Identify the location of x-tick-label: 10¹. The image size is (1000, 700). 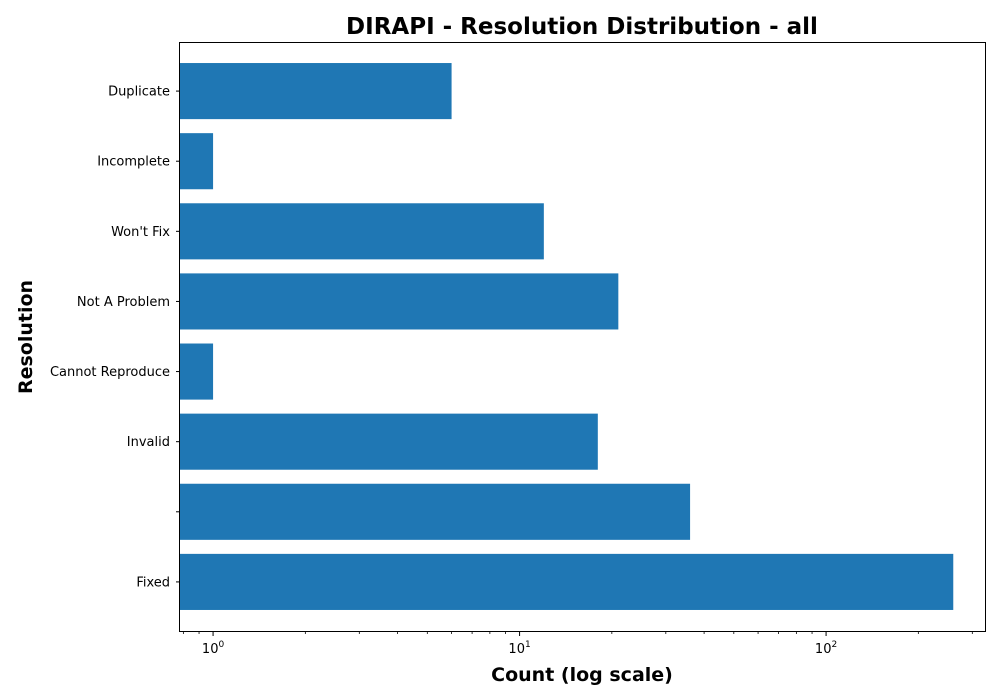
(519, 648).